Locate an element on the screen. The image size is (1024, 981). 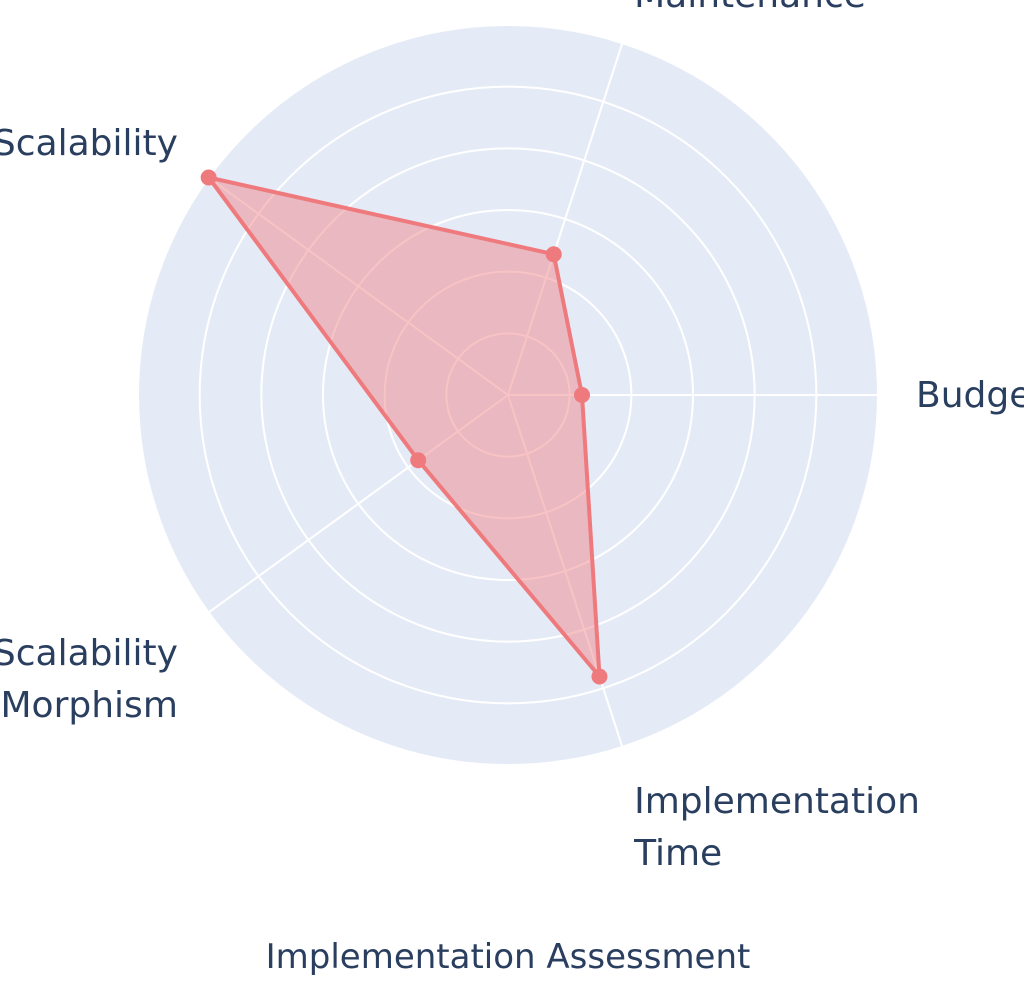
axis-label-0: Budget is located at coordinates (970, 395).